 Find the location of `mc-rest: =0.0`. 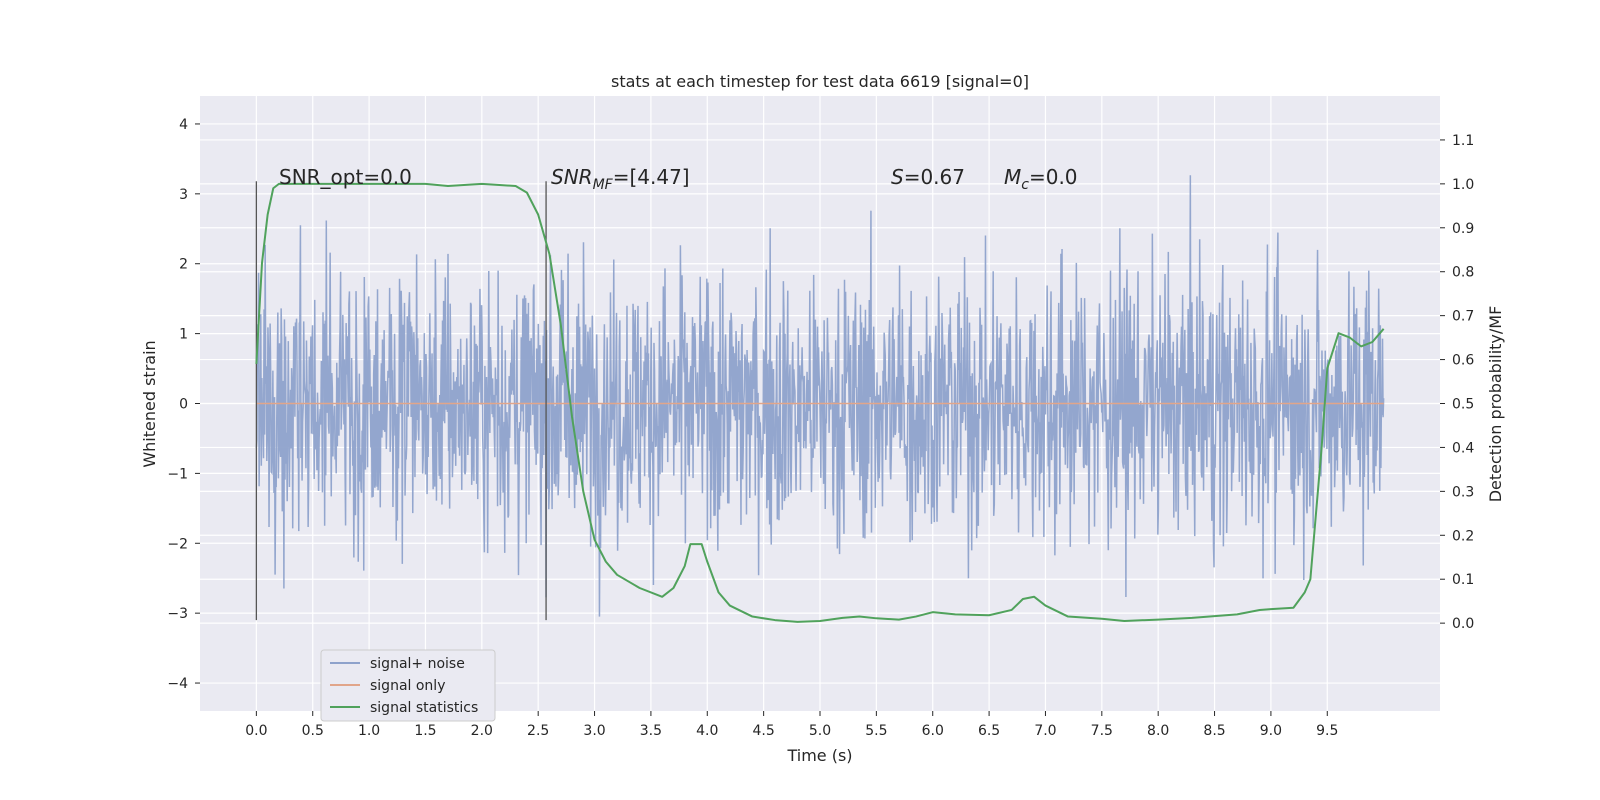

mc-rest: =0.0 is located at coordinates (1053, 177).